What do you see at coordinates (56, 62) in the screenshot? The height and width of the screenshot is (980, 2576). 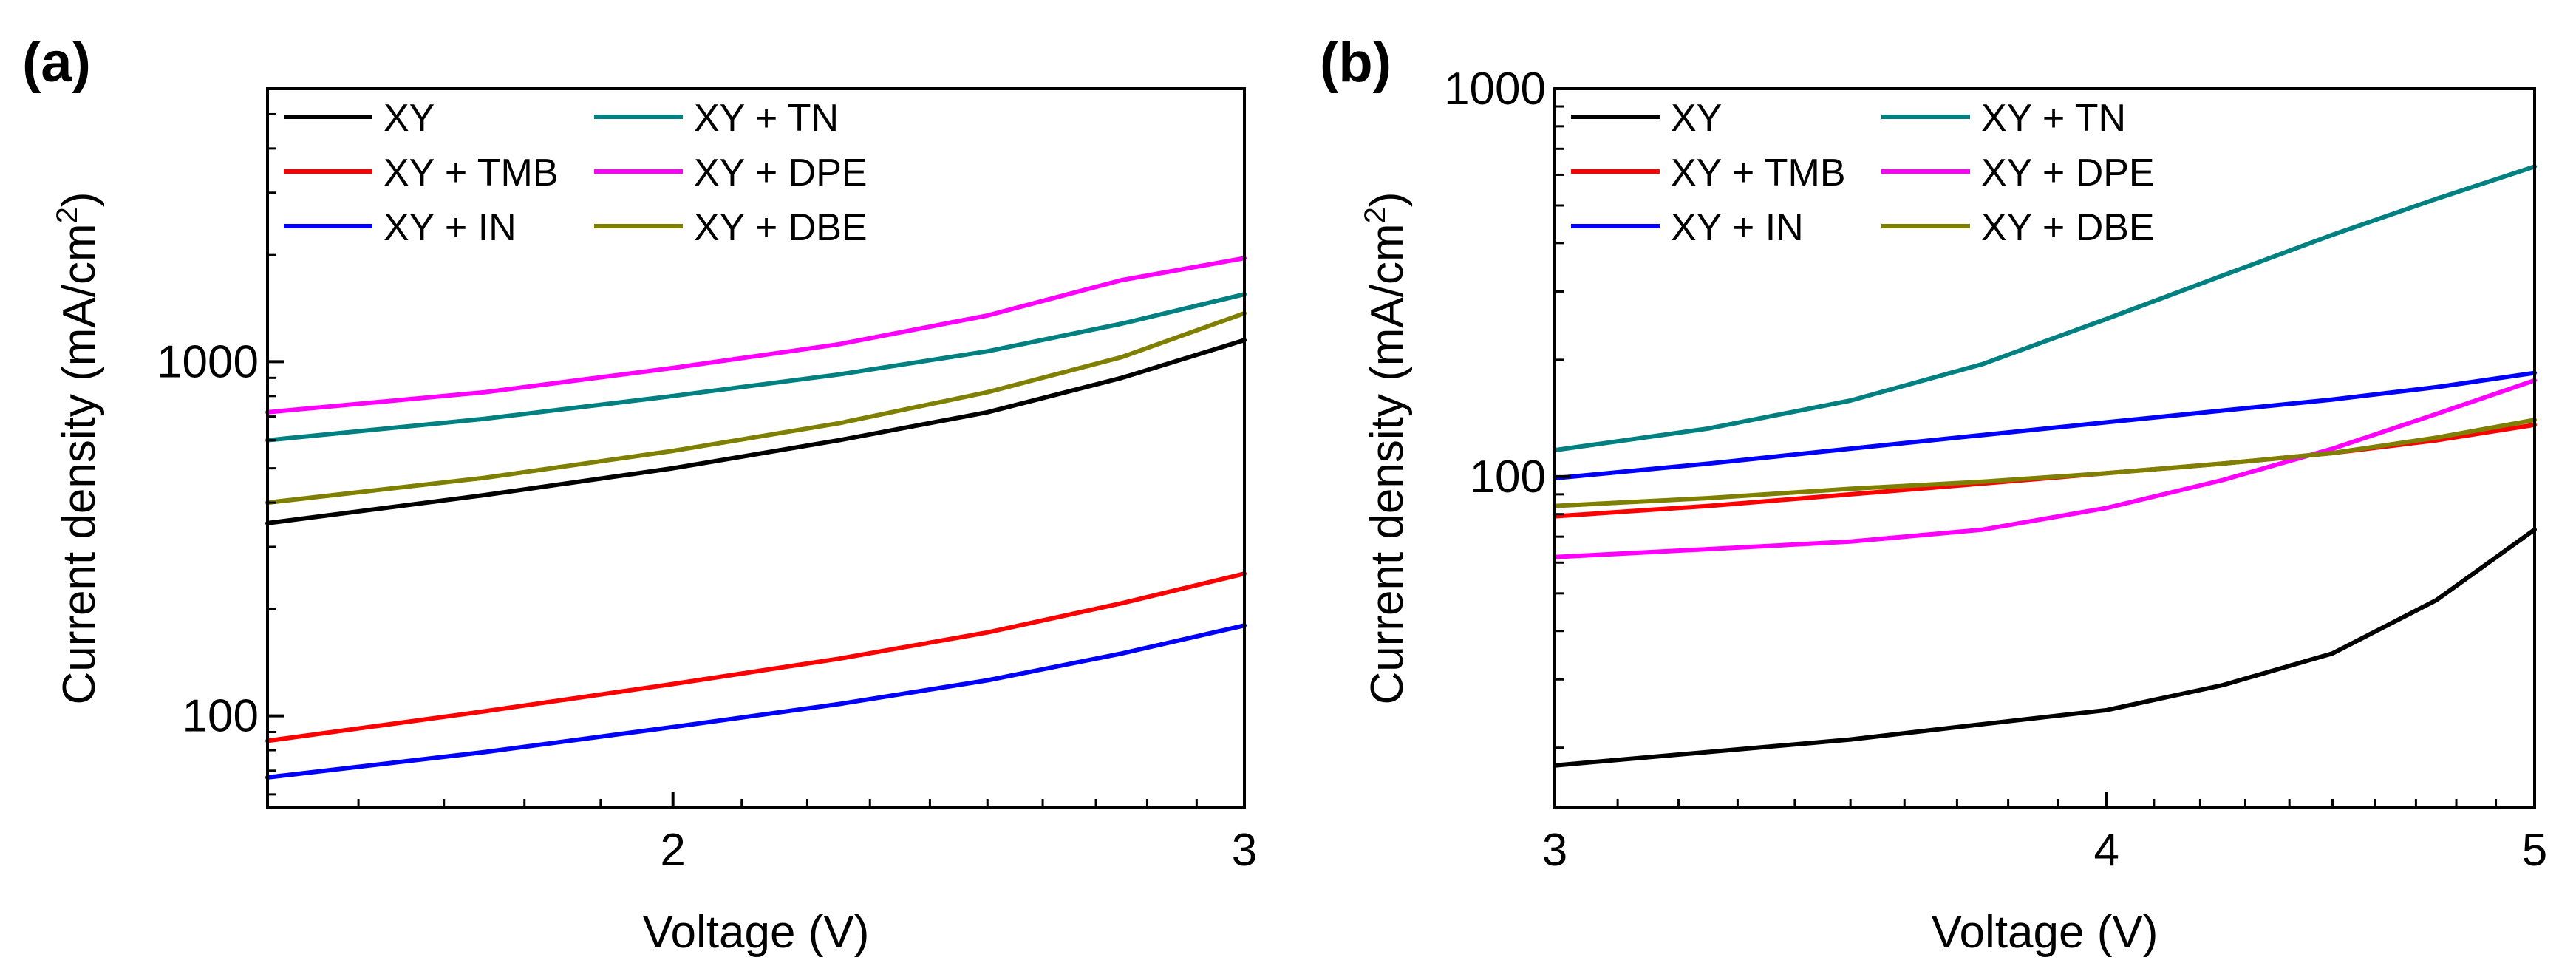 I see `panel-label: (a)` at bounding box center [56, 62].